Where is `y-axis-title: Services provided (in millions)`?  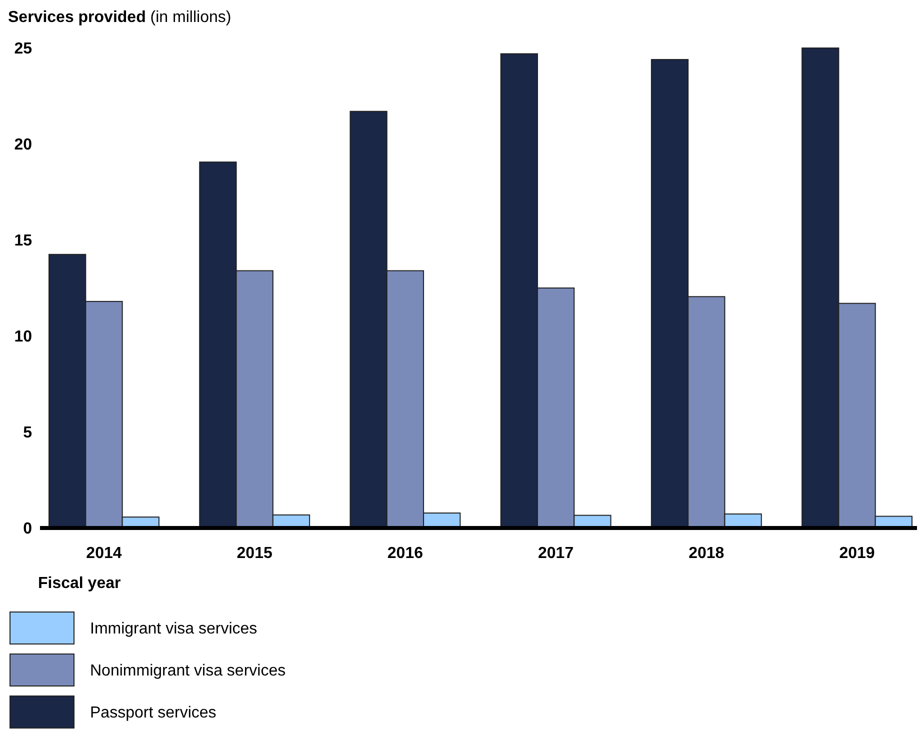
y-axis-title: Services provided (in millions) is located at coordinates (120, 17).